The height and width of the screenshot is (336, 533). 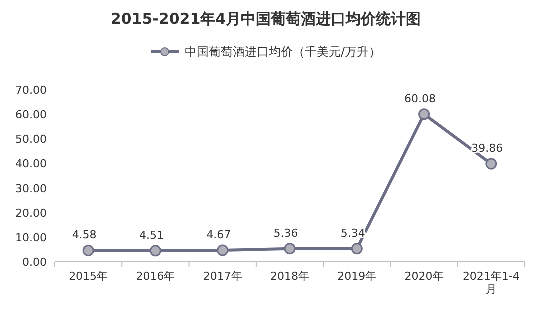 What do you see at coordinates (31, 189) in the screenshot?
I see `ytick: 30.00` at bounding box center [31, 189].